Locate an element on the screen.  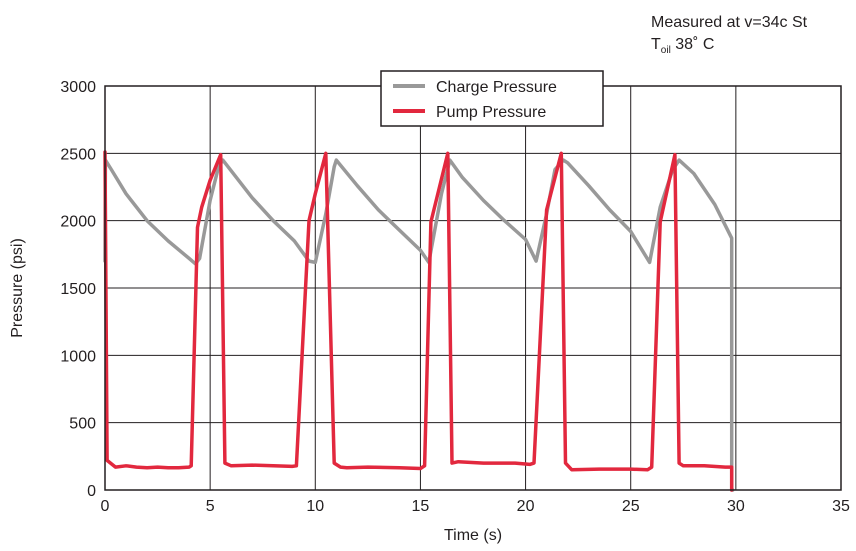
x-tick-label: 10 is located at coordinates (315, 506).